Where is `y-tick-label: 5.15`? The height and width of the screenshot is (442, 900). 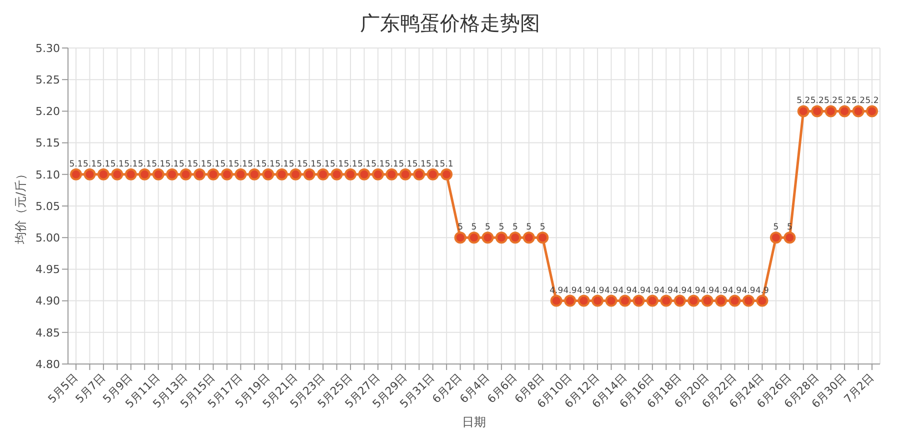
y-tick-label: 5.15 is located at coordinates (48, 143).